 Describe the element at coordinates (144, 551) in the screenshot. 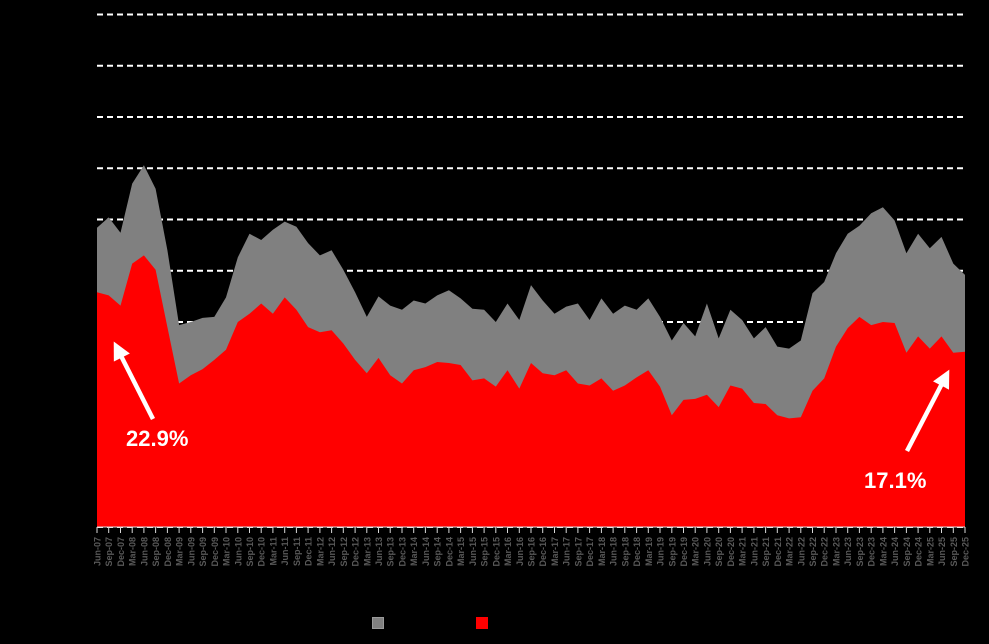

I see `x-tick-label: Jun-08` at that location.